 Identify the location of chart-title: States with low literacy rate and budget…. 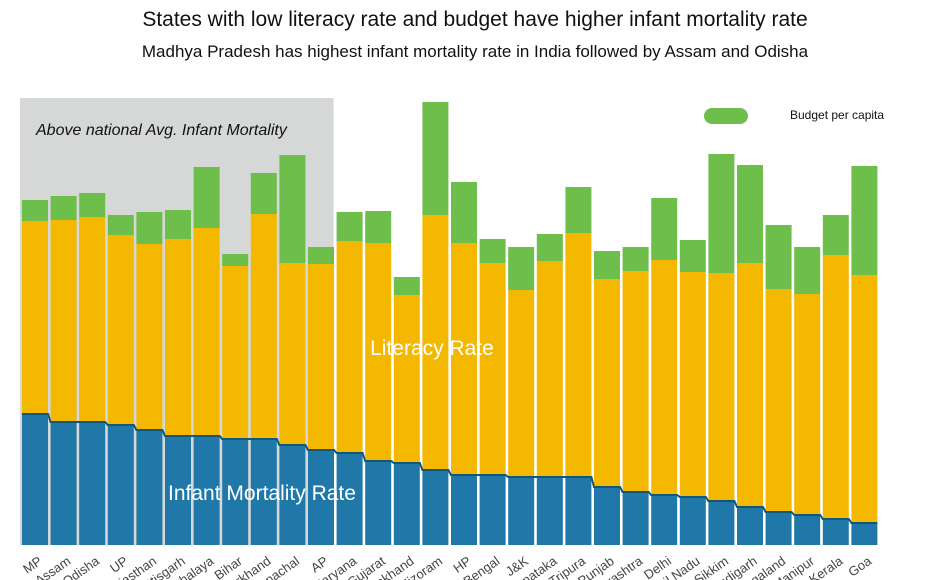
(475, 19).